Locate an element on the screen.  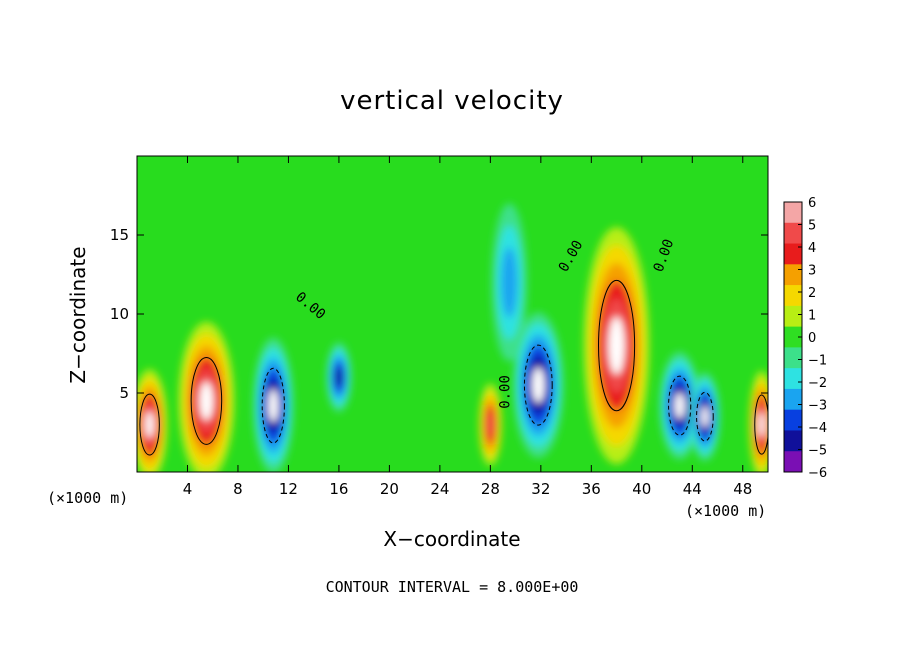
y-tick-label: 5 is located at coordinates (124, 393).